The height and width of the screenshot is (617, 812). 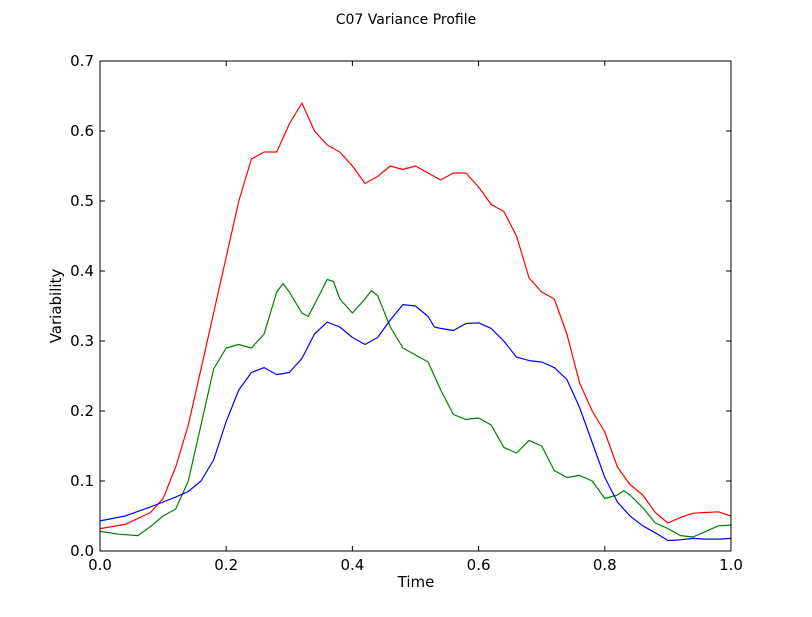 I want to click on y-tick-label: 0.3, so click(x=82, y=341).